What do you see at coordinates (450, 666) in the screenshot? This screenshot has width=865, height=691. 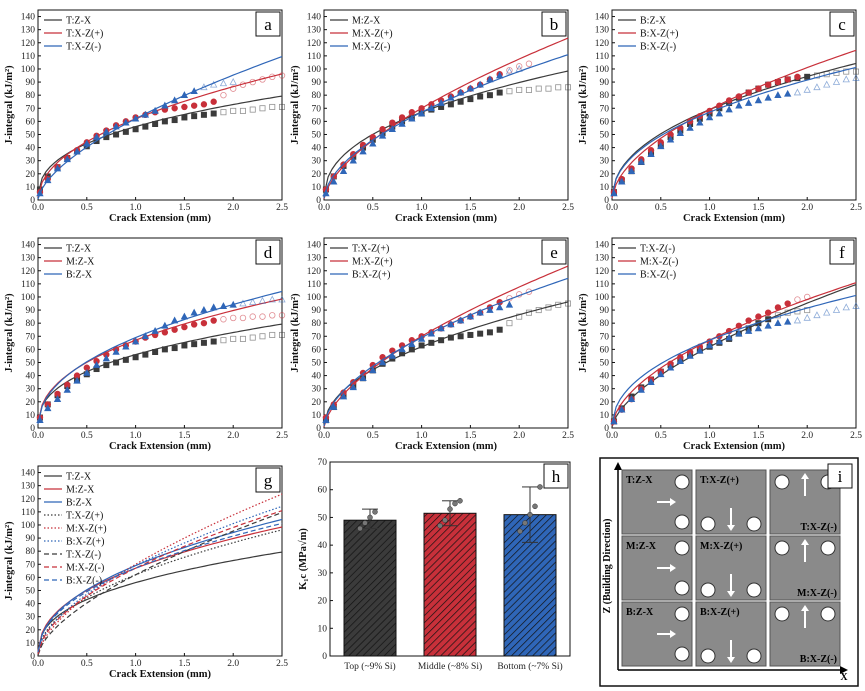 I see `x-tick-label: Middle (~8% Si)` at bounding box center [450, 666].